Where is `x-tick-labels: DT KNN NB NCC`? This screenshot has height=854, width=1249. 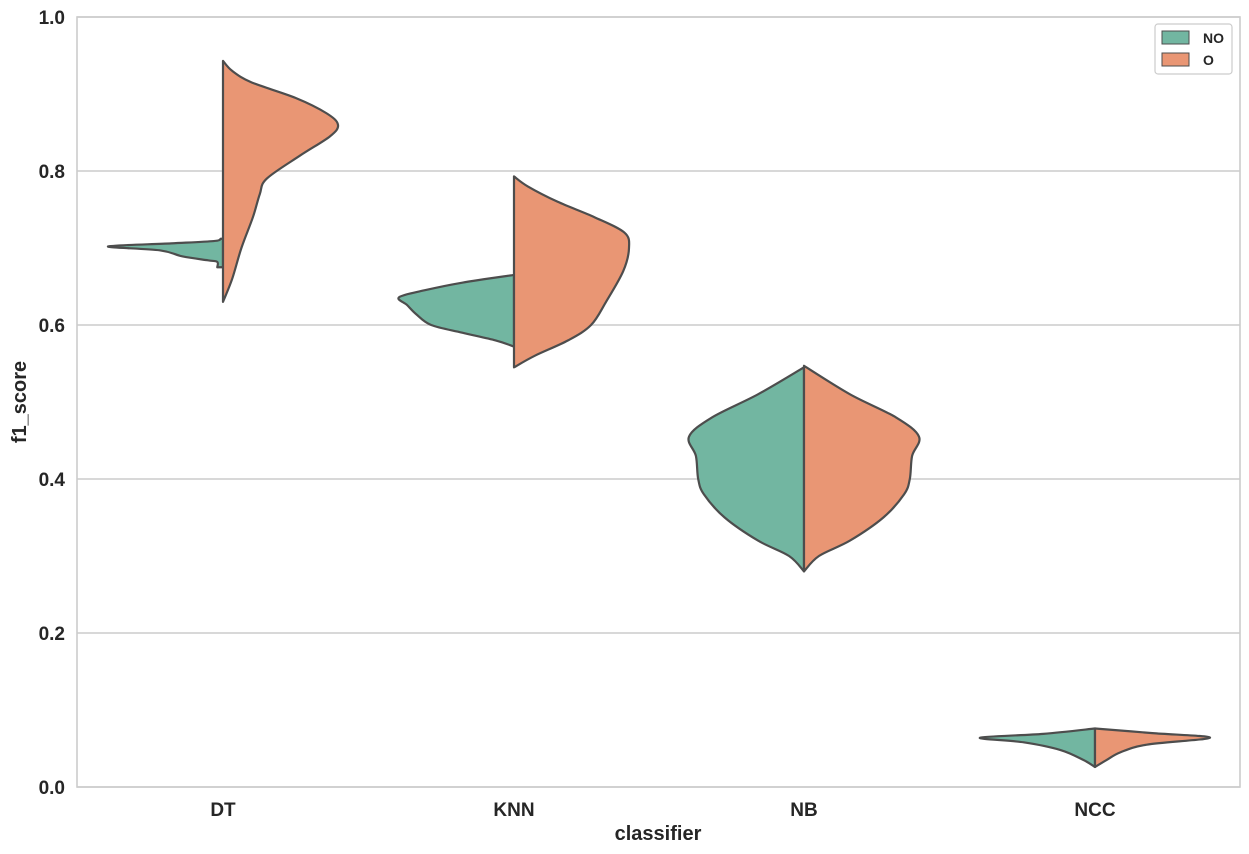
x-tick-labels: DT KNN NB NCC is located at coordinates (663, 810).